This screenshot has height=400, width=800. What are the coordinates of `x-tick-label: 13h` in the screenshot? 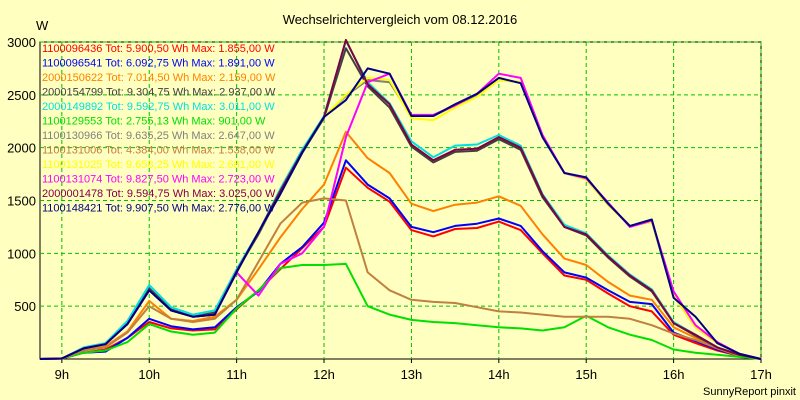 It's located at (412, 374).